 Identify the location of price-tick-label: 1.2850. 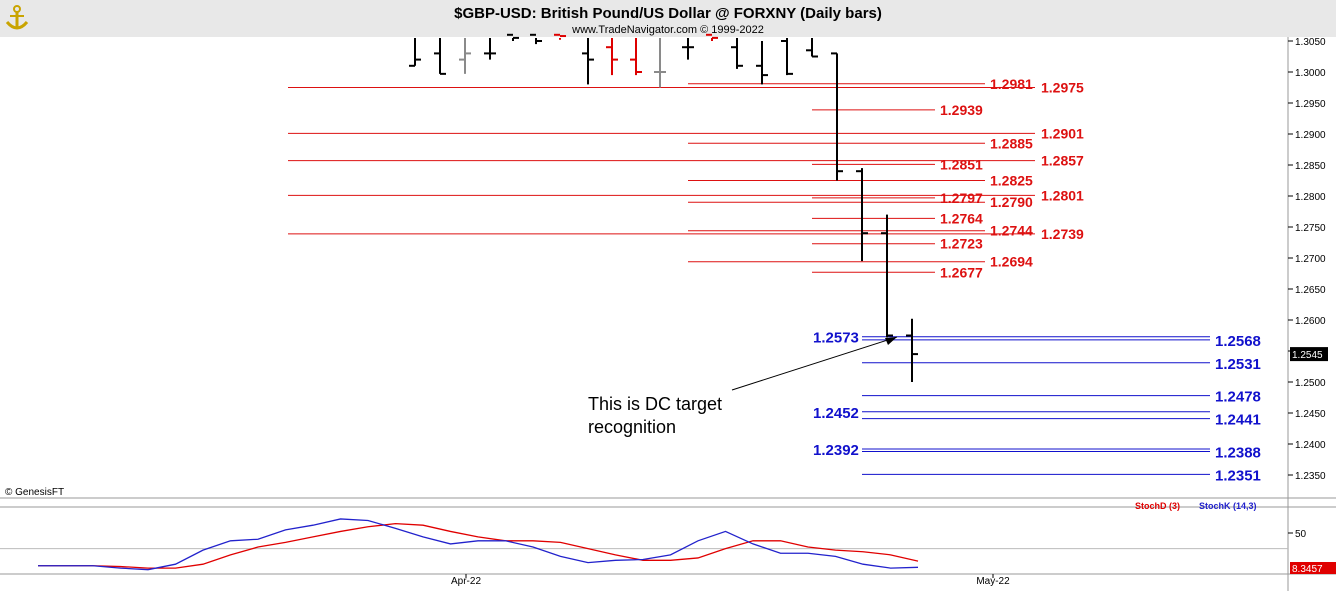
(1310, 166).